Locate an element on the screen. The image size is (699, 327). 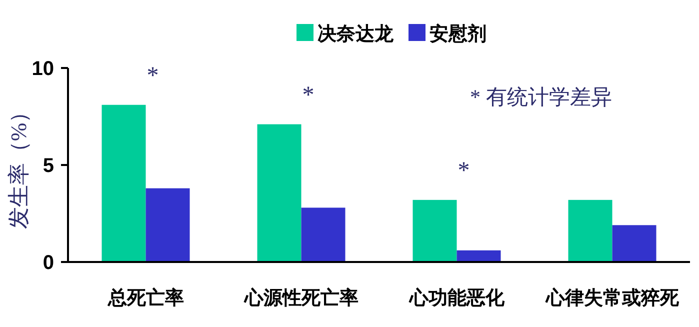
x-tick-label: 总死亡率 is located at coordinates (145, 298).